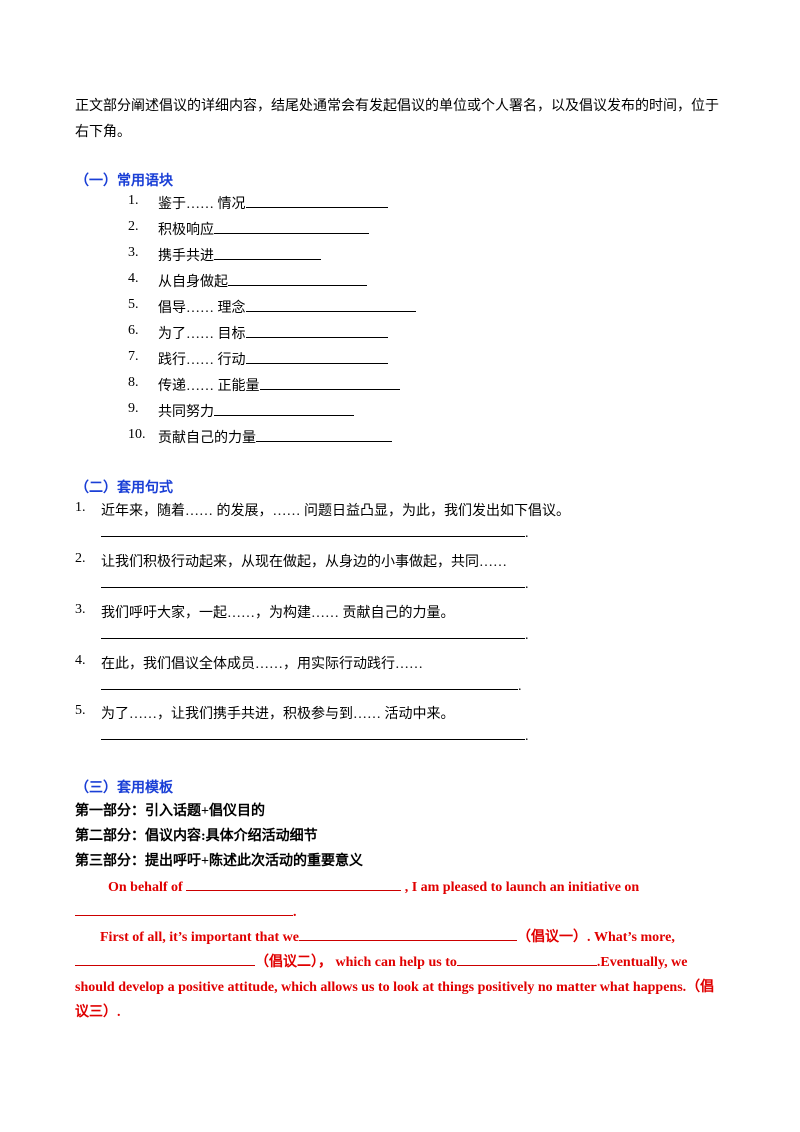 The width and height of the screenshot is (800, 1132). Describe the element at coordinates (199, 937) in the screenshot. I see `template-text: First of all, it’s important that we` at that location.